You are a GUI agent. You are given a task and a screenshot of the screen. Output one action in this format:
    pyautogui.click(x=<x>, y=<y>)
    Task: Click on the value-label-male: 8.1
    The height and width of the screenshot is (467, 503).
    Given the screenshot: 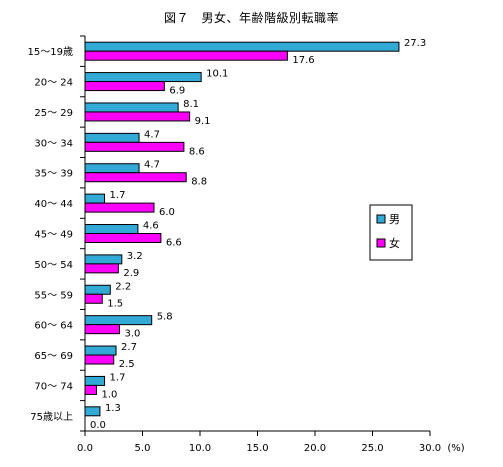 What is the action you would take?
    pyautogui.click(x=191, y=104)
    